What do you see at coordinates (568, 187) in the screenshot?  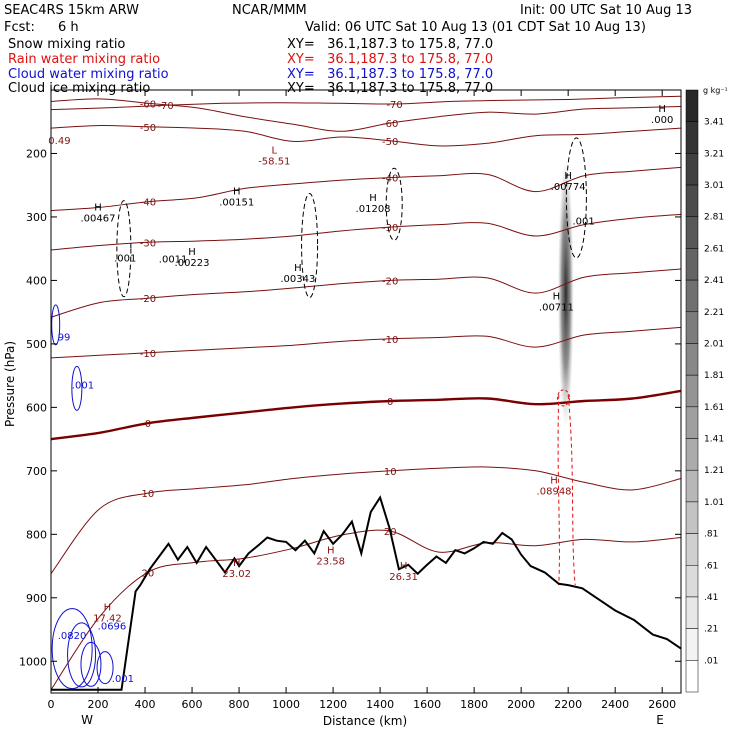 I see `extremum-value: .00774` at bounding box center [568, 187].